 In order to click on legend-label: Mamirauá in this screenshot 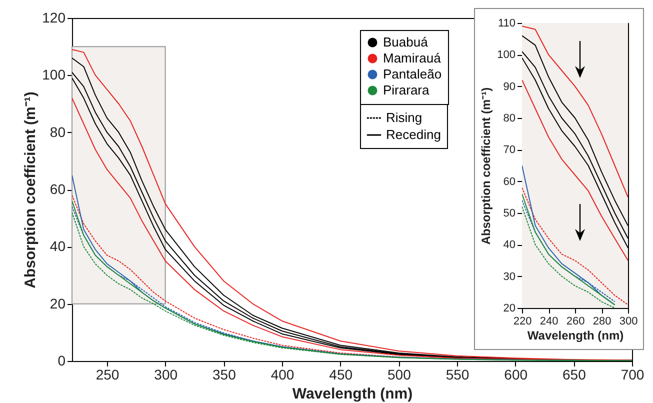, I will do `click(412, 58)`.